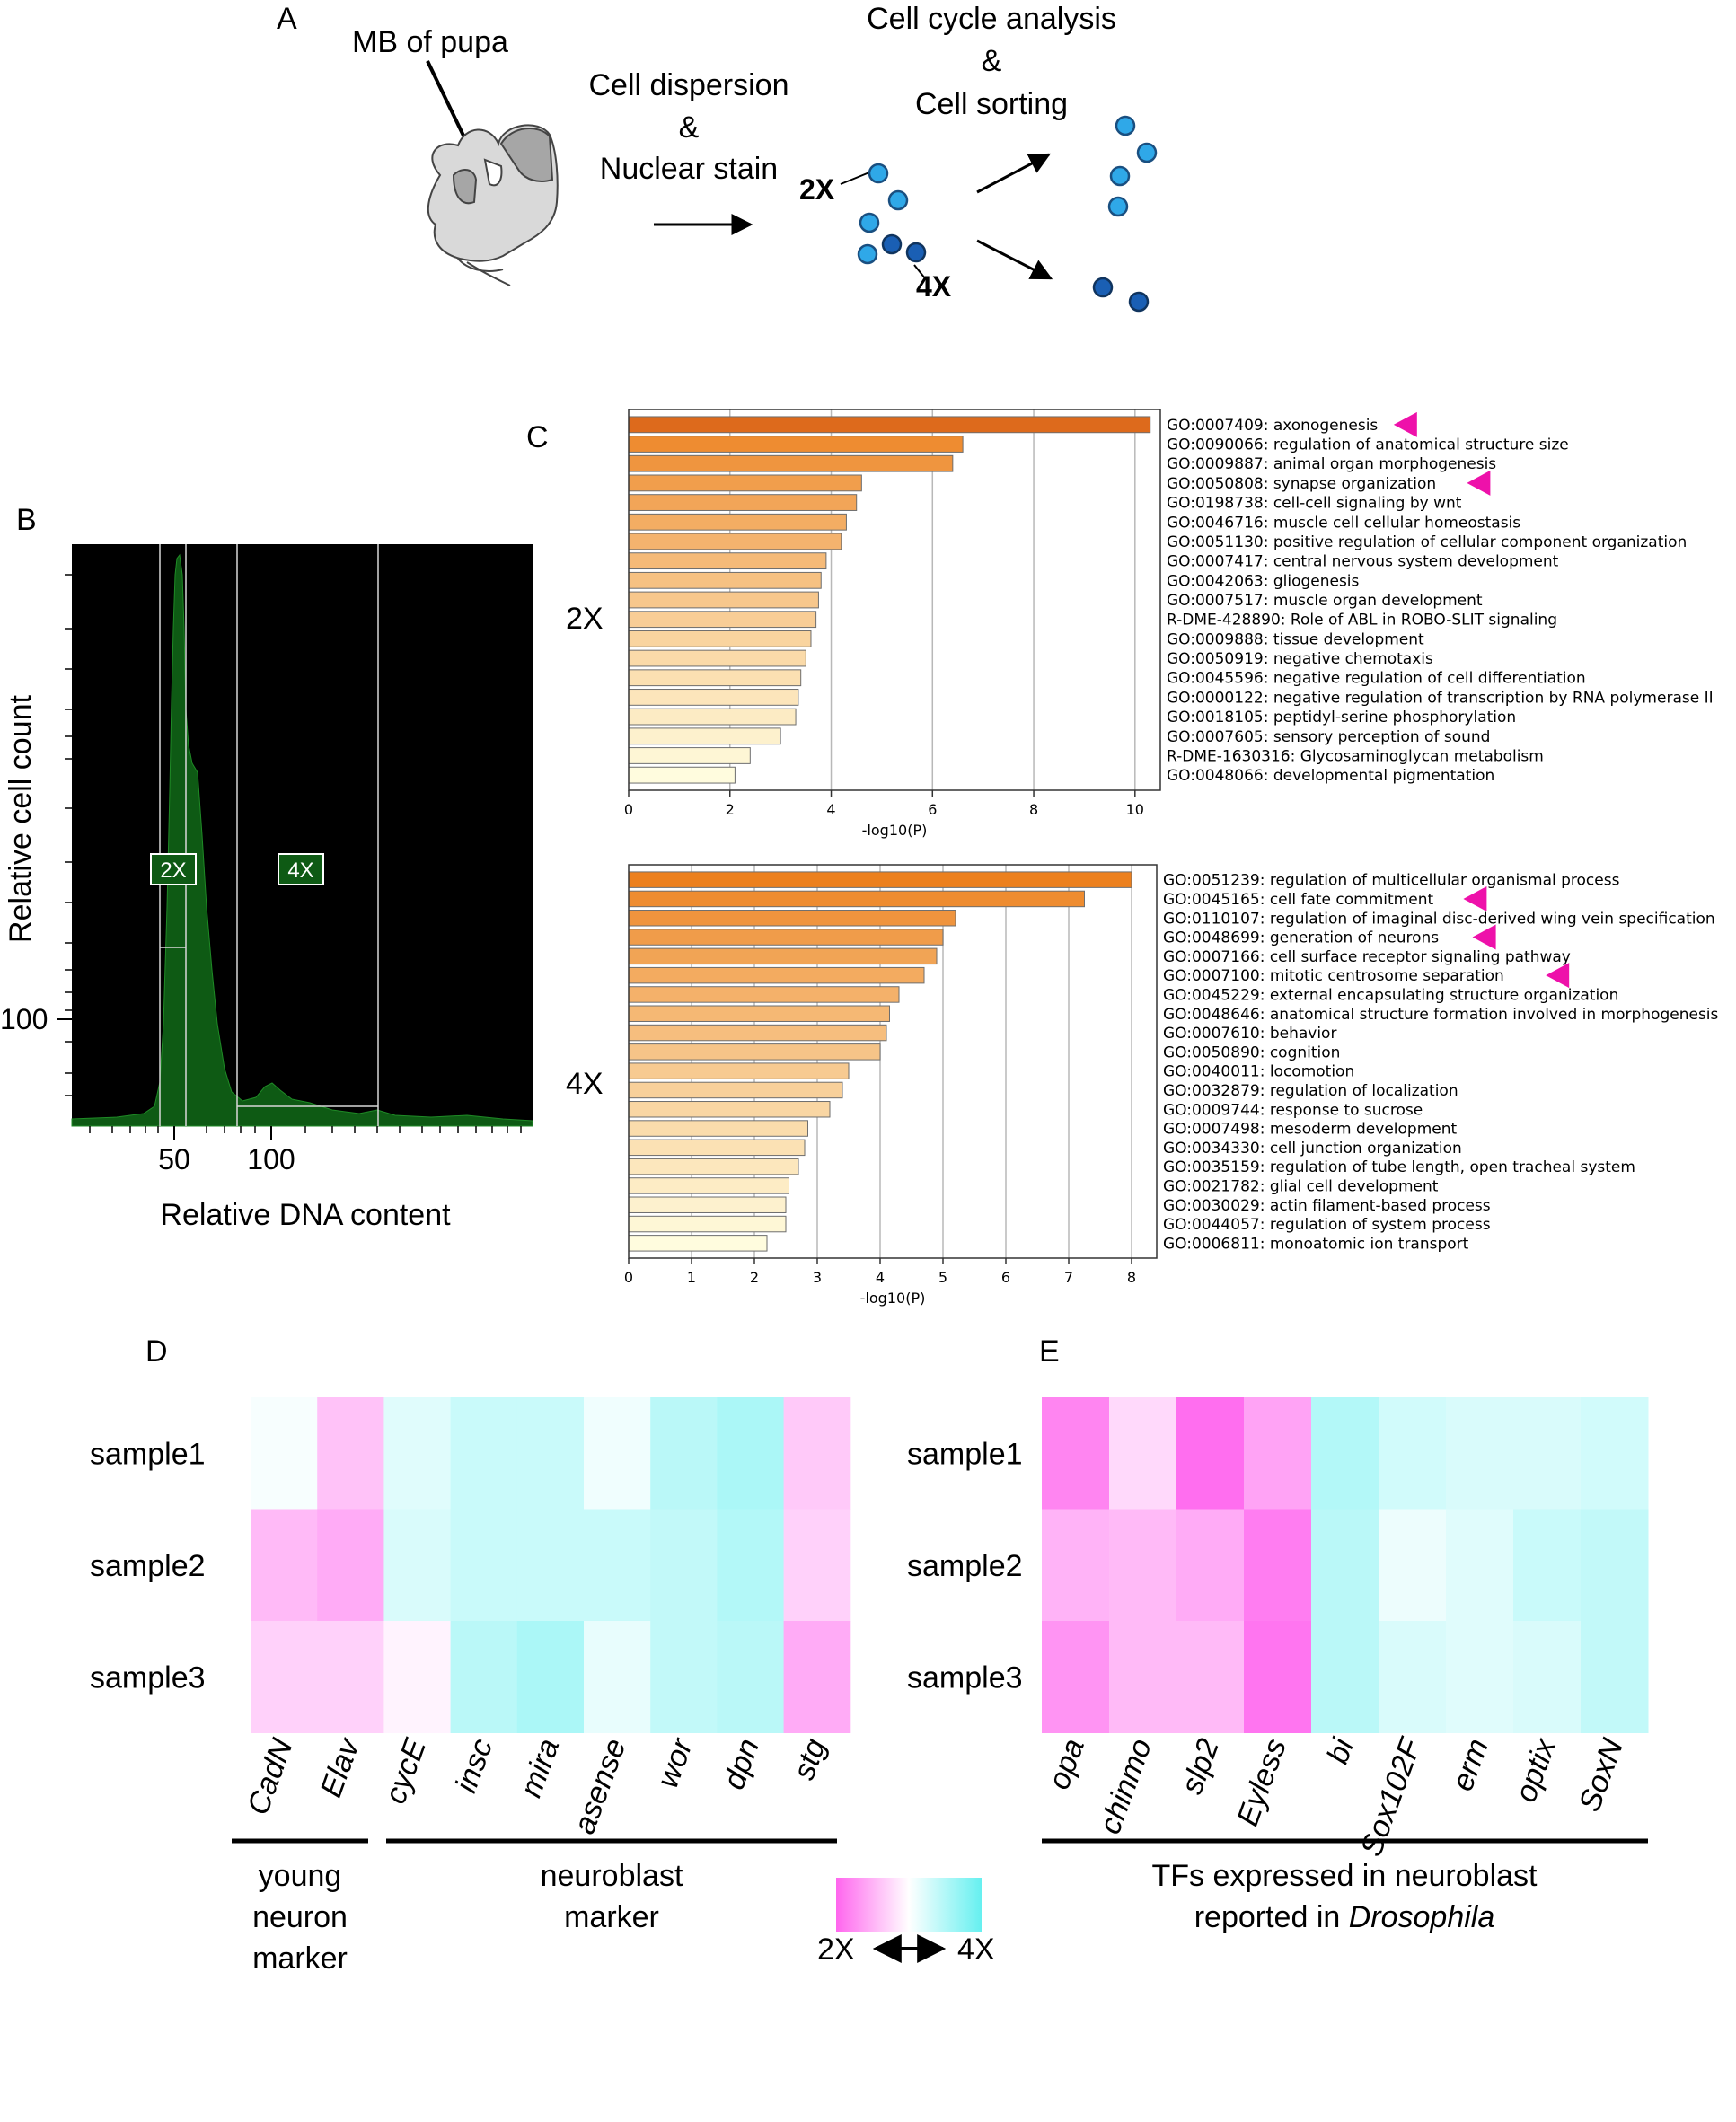 This screenshot has width=1736, height=2122. Describe the element at coordinates (1301, 938) in the screenshot. I see `go-term-label: GO:0048699: generation of neurons` at that location.